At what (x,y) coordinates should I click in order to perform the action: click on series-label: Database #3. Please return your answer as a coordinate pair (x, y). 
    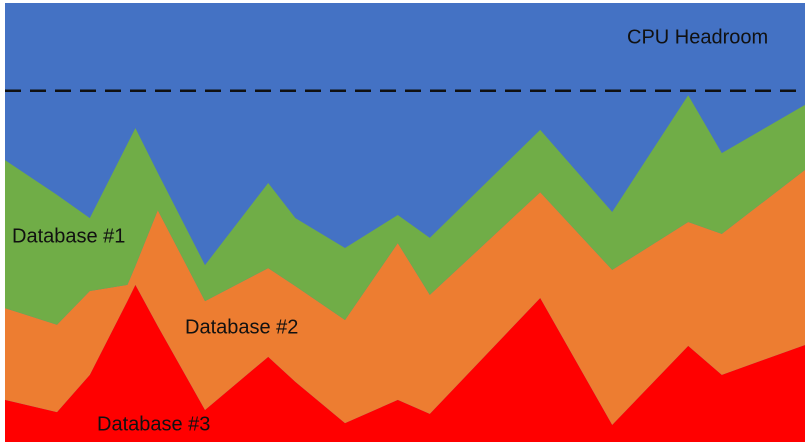
    Looking at the image, I should click on (153, 424).